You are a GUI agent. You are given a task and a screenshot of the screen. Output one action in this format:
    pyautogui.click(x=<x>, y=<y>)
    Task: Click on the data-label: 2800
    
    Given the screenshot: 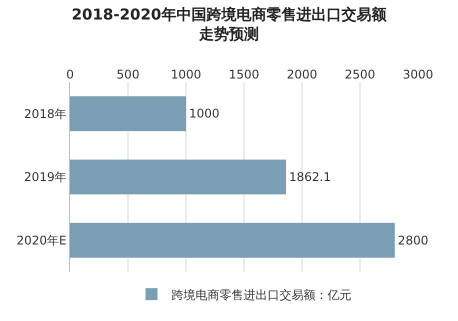 What is the action you would take?
    pyautogui.click(x=413, y=240)
    